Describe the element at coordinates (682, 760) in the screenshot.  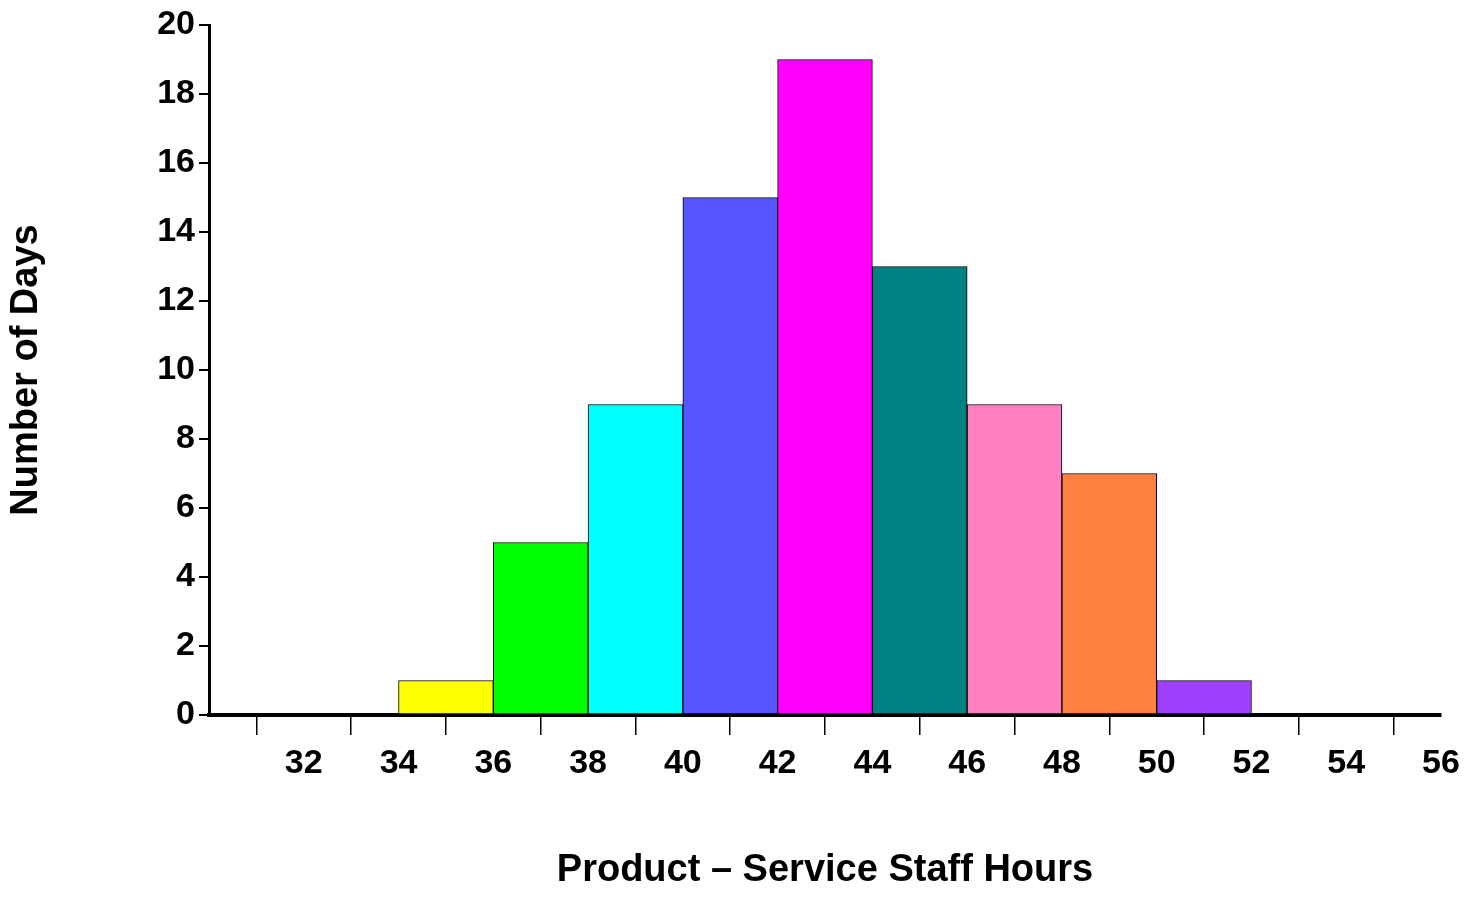
I see `x-tick-label: 40` at that location.